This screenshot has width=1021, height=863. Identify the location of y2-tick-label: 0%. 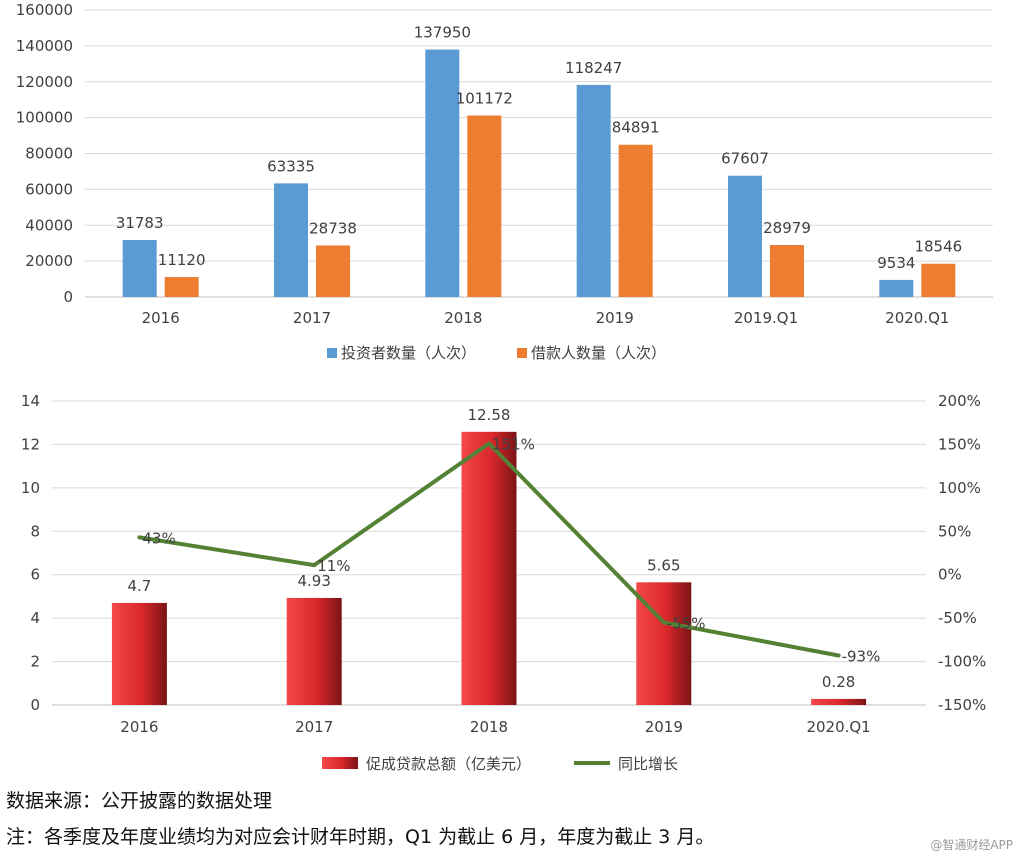
(950, 575).